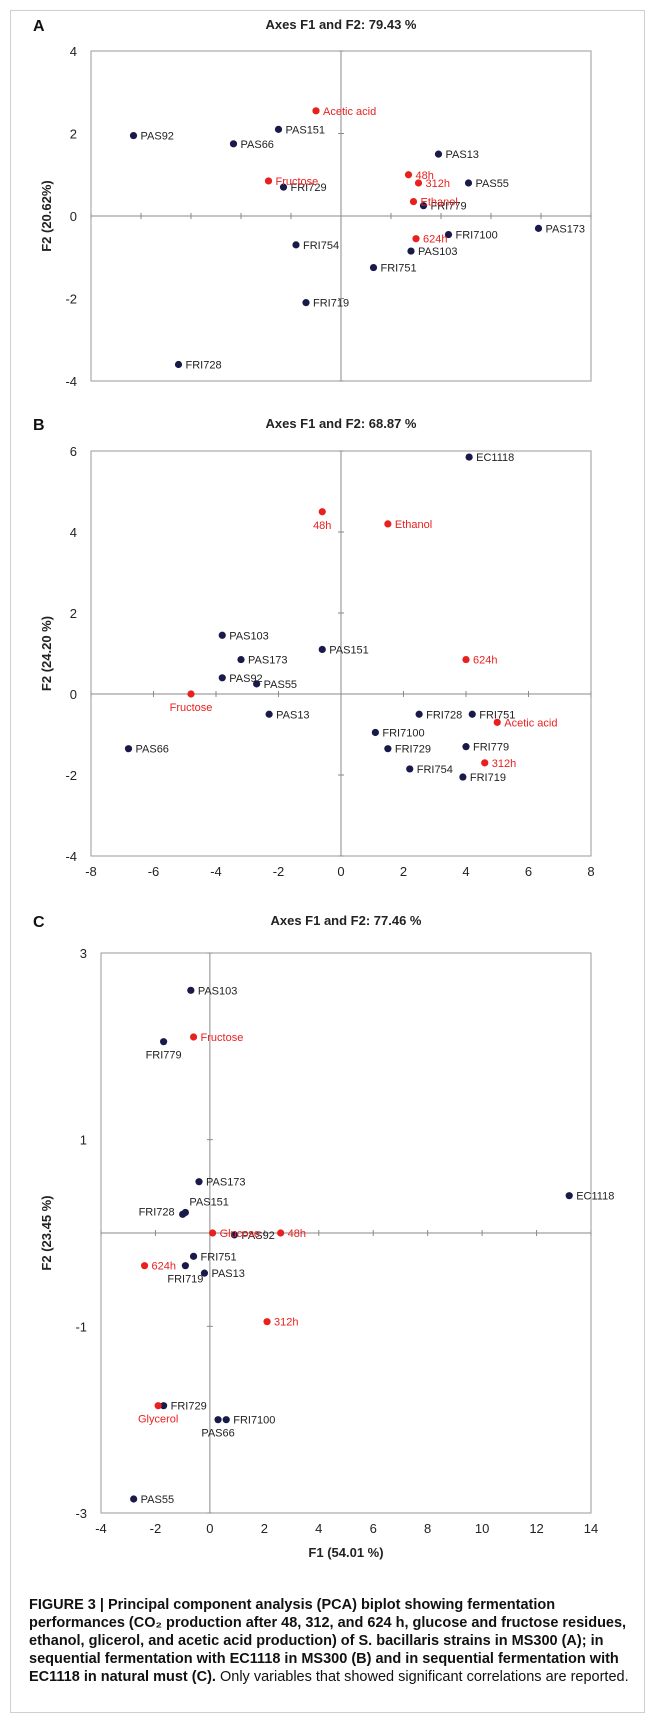 The width and height of the screenshot is (655, 1723). Describe the element at coordinates (485, 661) in the screenshot. I see `point-label: 624h` at that location.